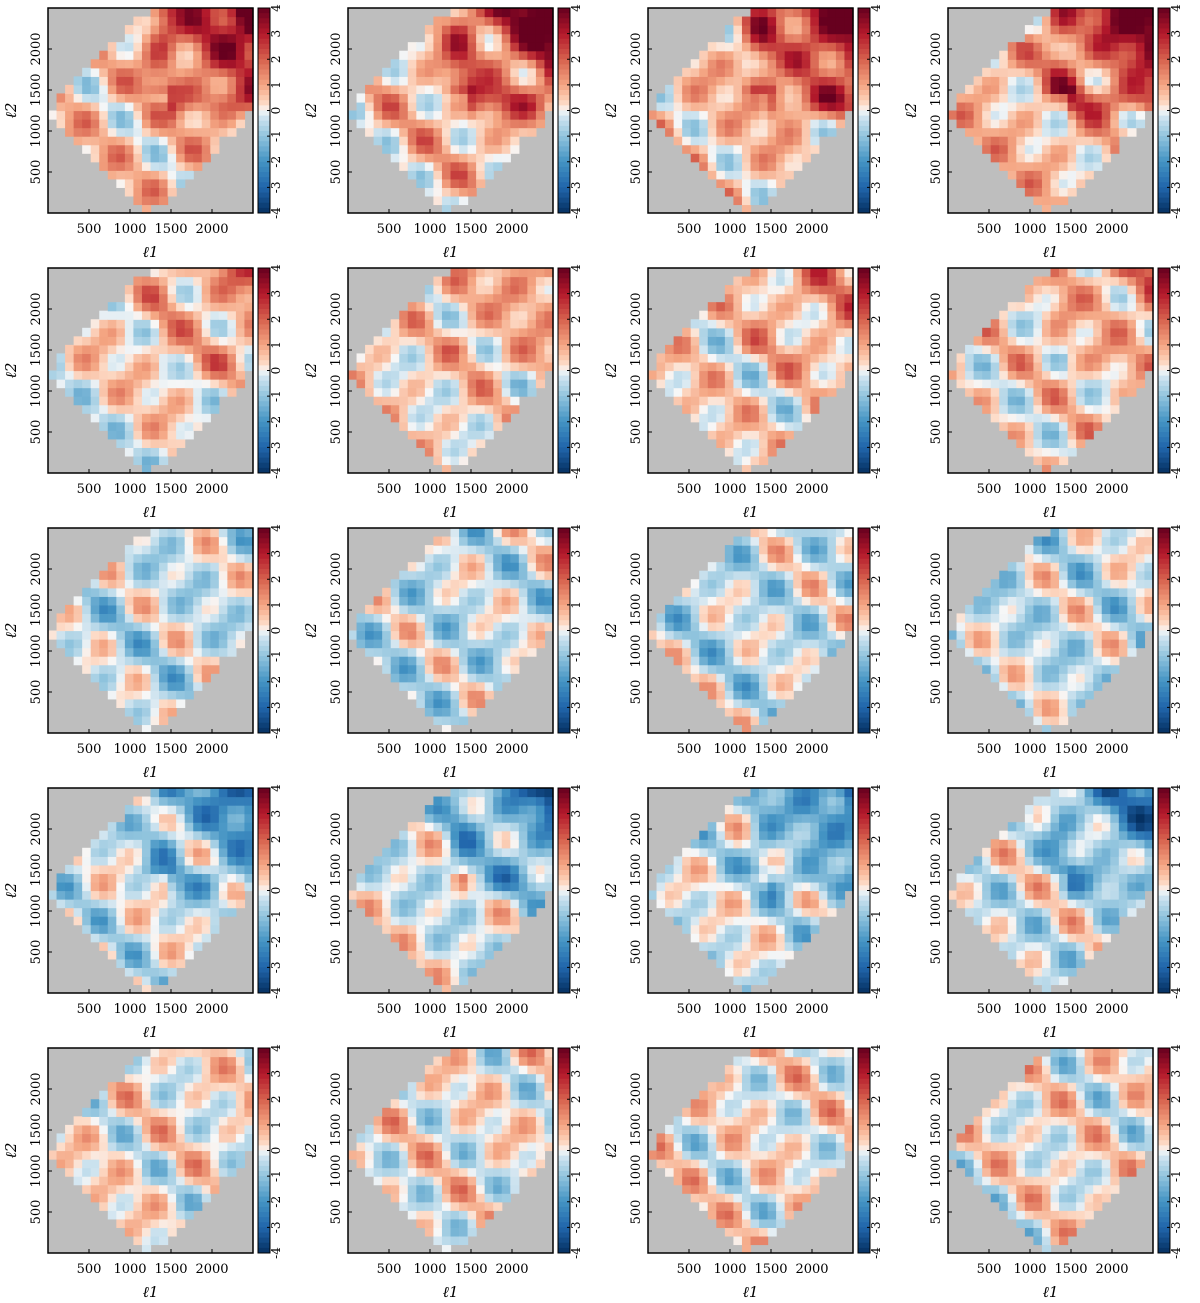  Describe the element at coordinates (1070, 489) in the screenshot. I see `x-tick-label: 1500` at that location.